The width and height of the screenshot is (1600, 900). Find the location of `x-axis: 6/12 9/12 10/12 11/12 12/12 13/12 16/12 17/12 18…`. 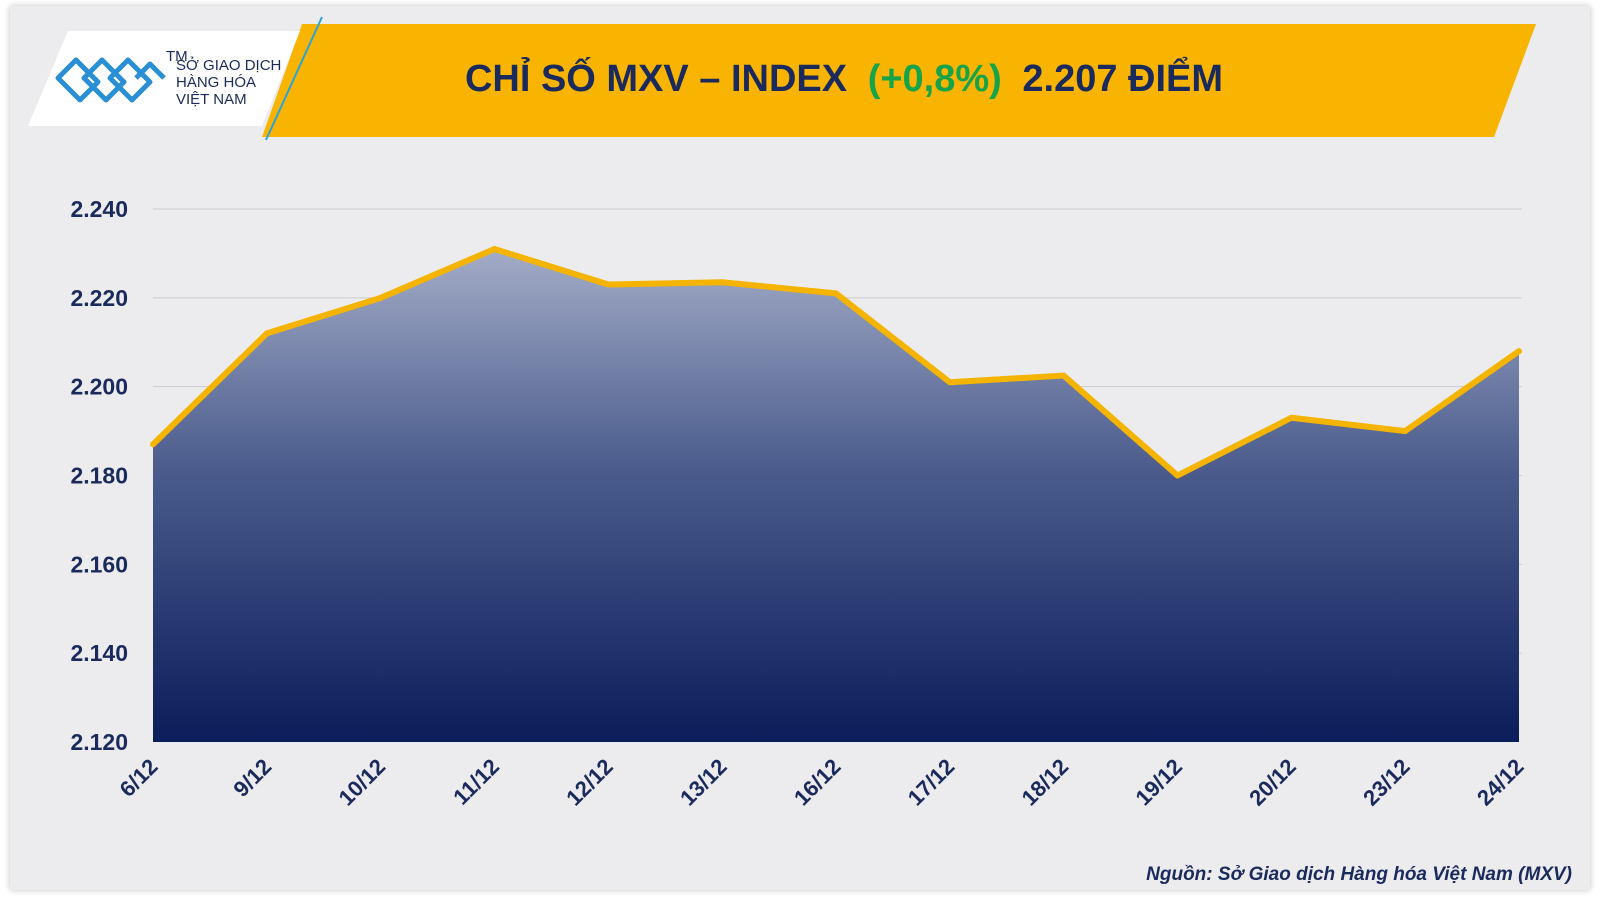

x-axis: 6/12 9/12 10/12 11/12 12/12 13/12 16/12 17/12 18… is located at coordinates (822, 782).